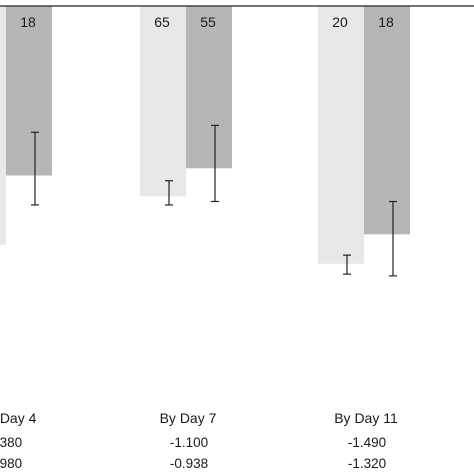 This screenshot has width=474, height=474. Describe the element at coordinates (367, 463) in the screenshot. I see `table-value-series2-2: -1.320` at that location.